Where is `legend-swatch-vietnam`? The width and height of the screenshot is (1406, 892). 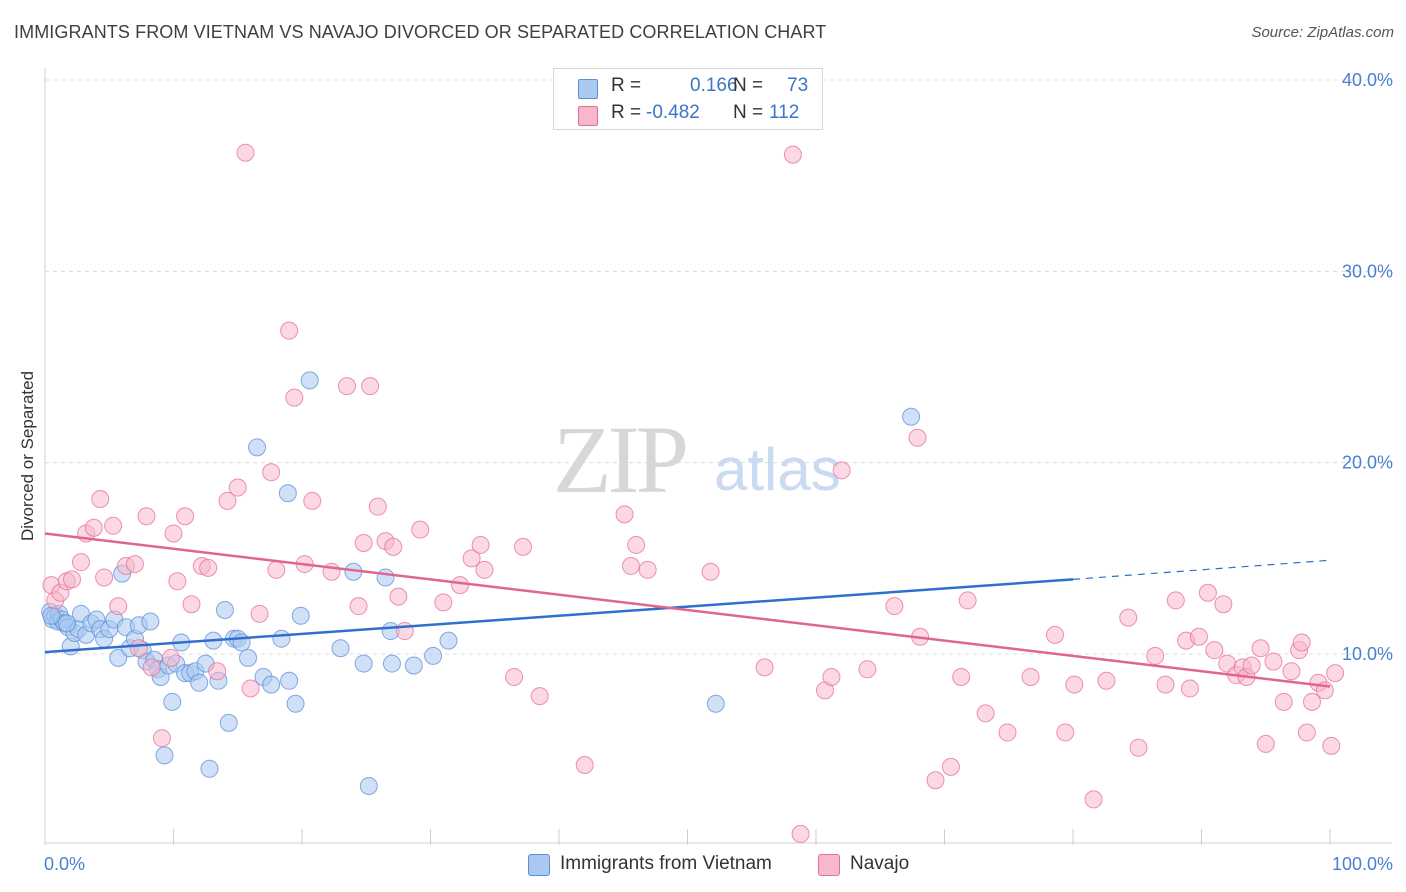 legend-swatch-vietnam is located at coordinates (539, 865).